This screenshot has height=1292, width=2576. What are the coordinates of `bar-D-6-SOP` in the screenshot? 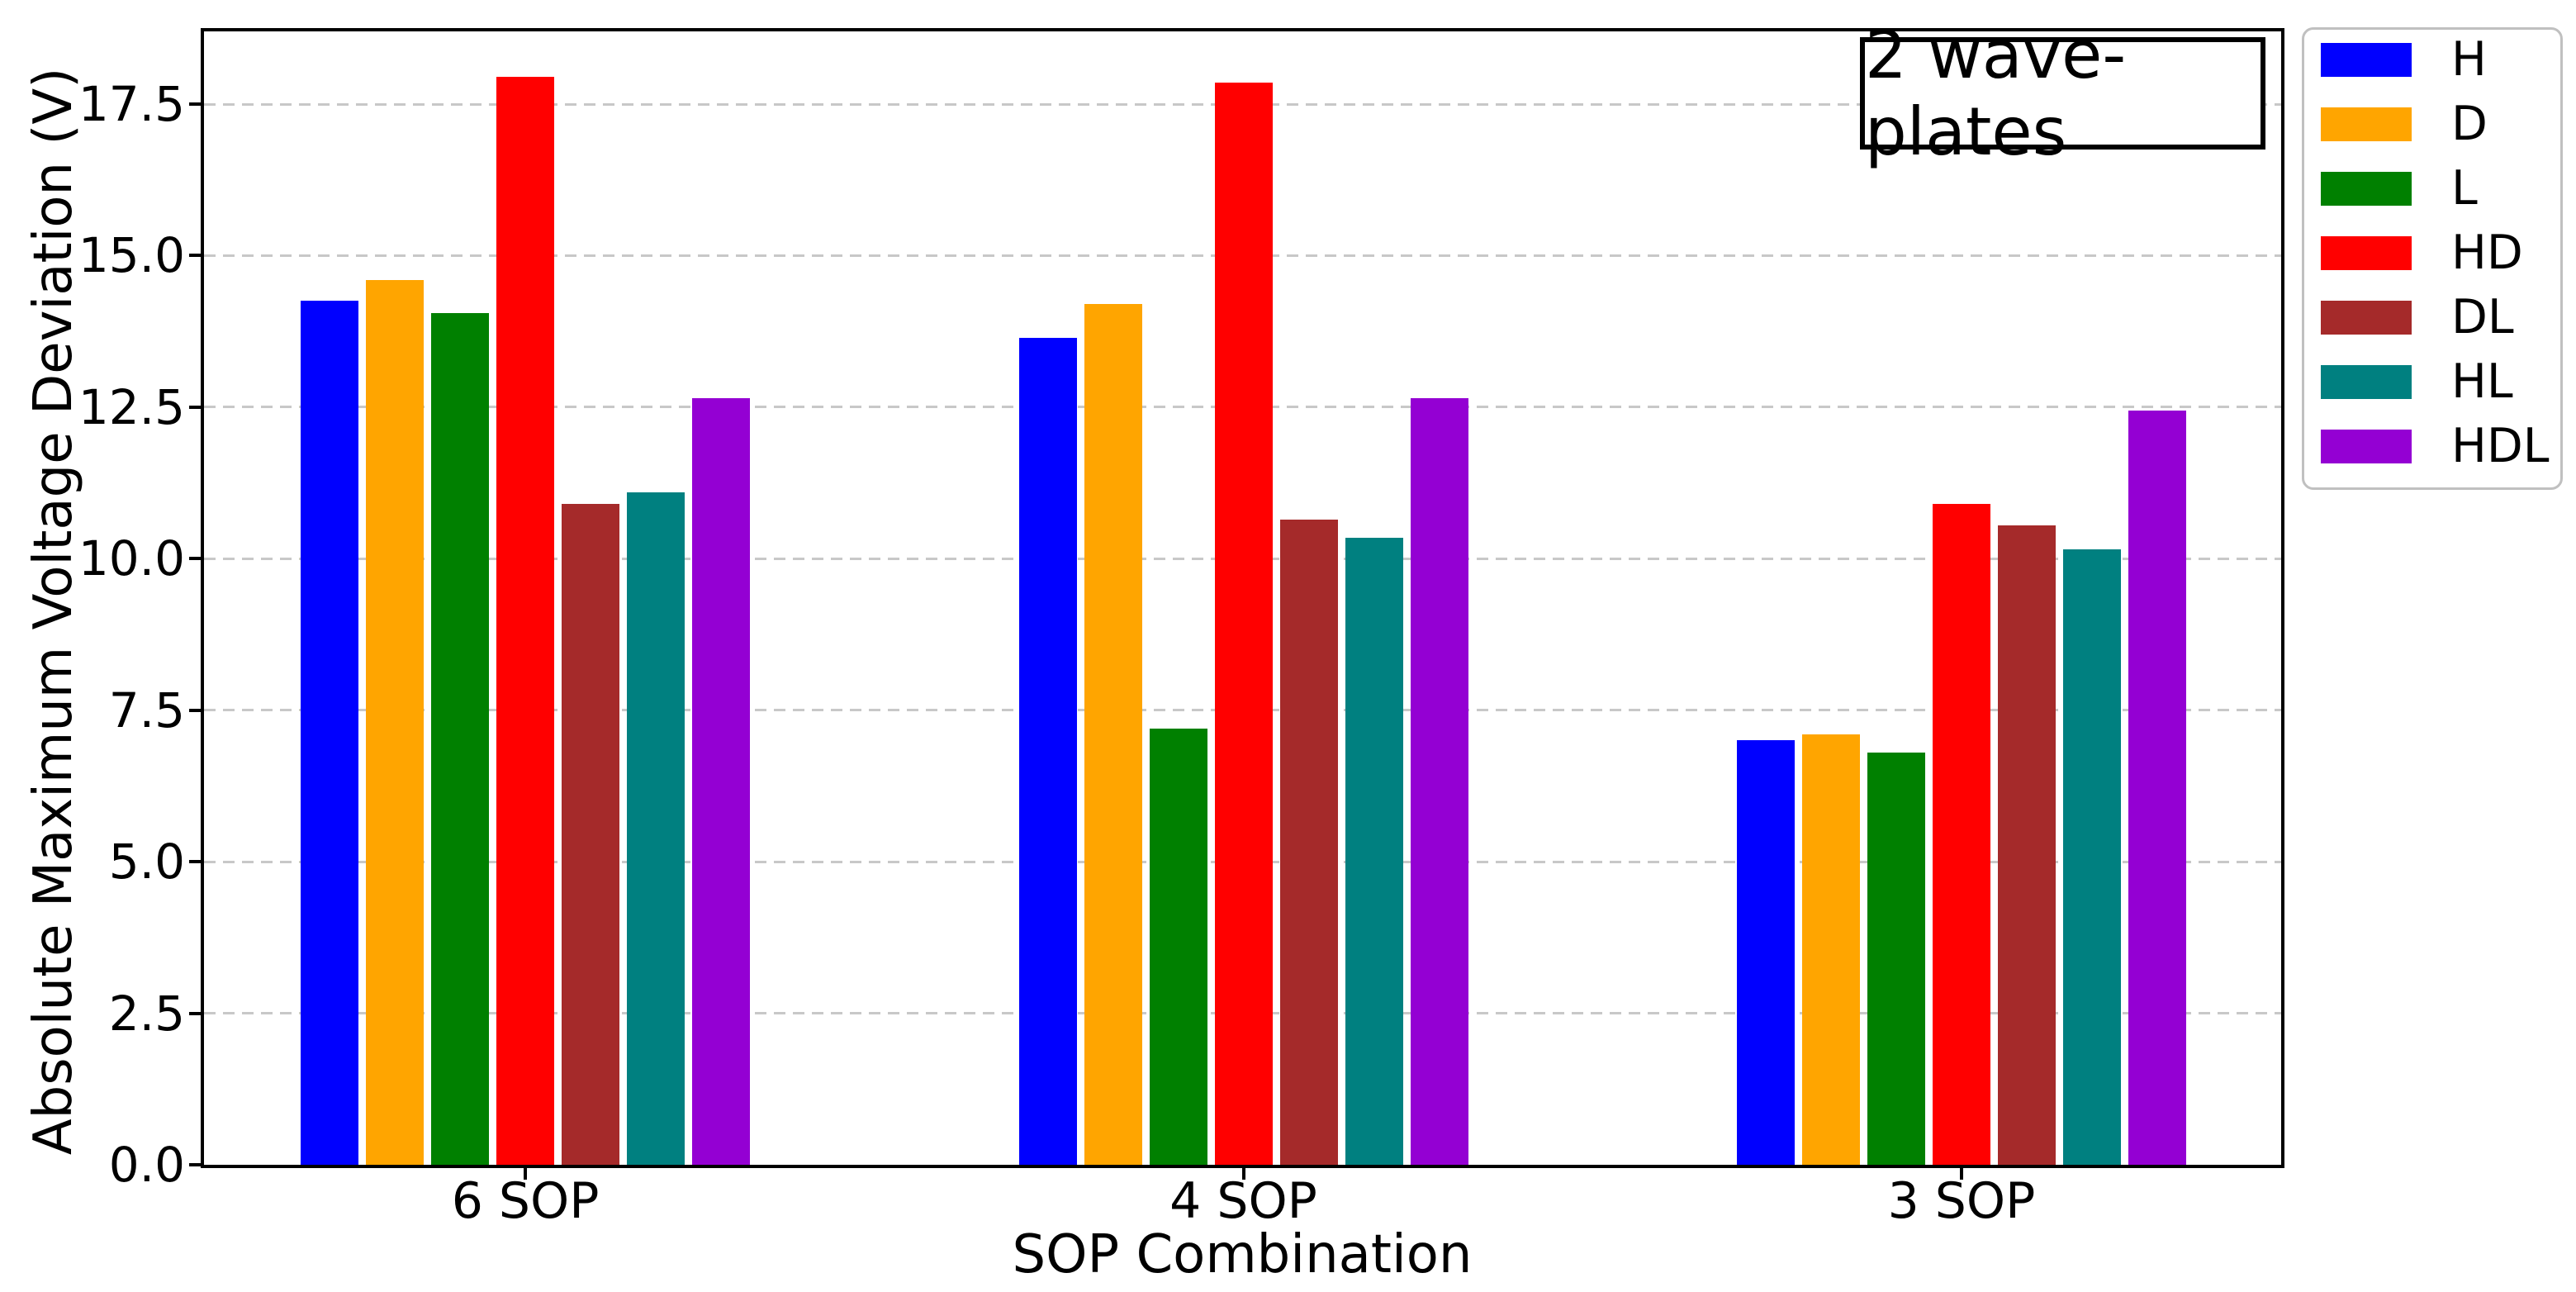 It's located at (395, 722).